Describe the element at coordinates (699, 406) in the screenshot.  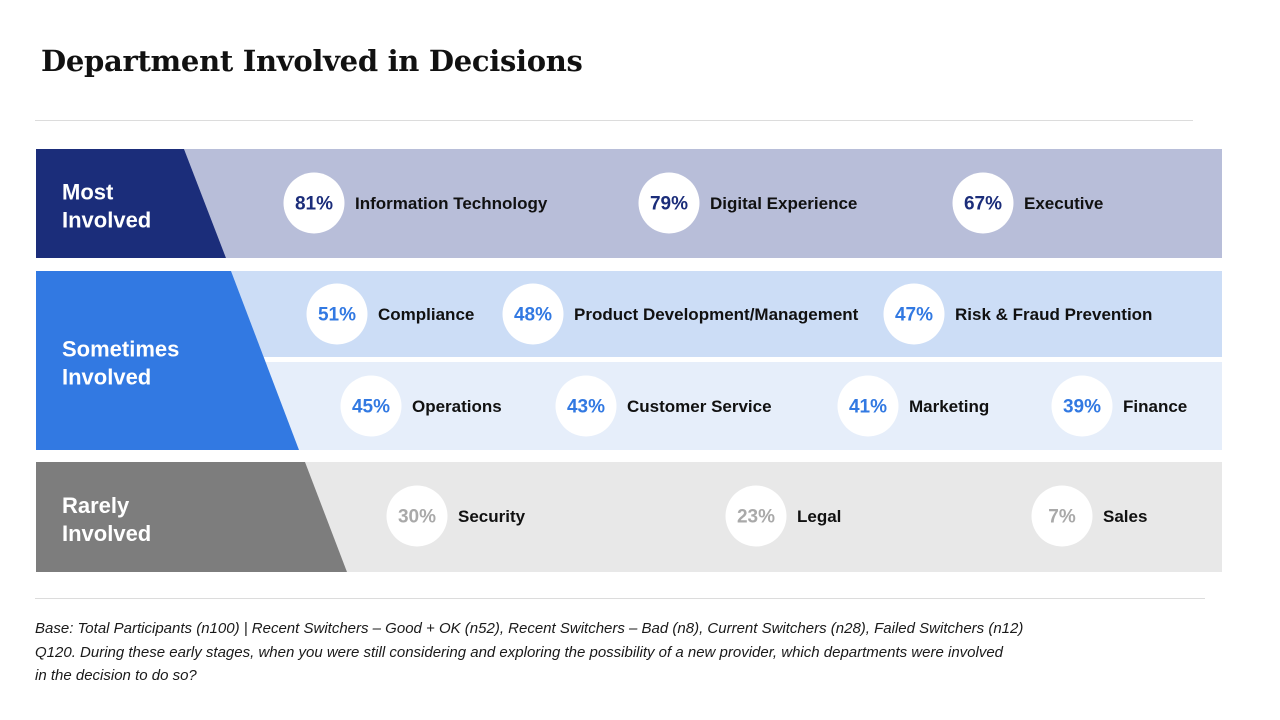
I see `group-1-row-1-item-1-label: Customer Service` at that location.